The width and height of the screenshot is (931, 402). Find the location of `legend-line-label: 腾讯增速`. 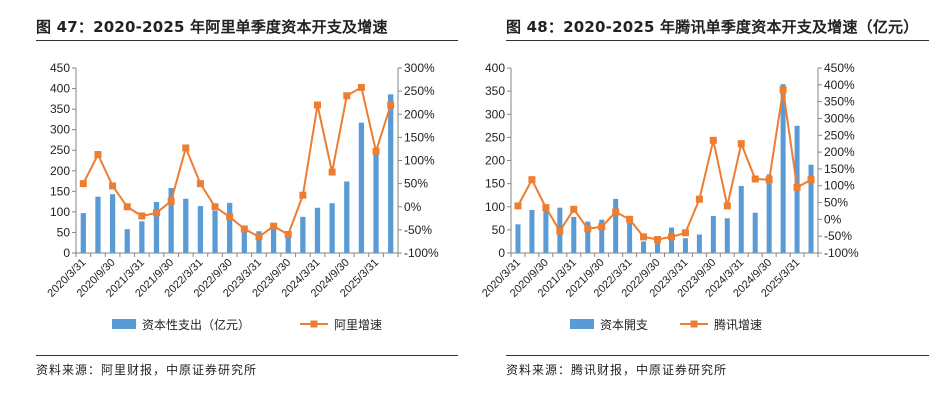

legend-line-label: 腾讯增速 is located at coordinates (738, 324).